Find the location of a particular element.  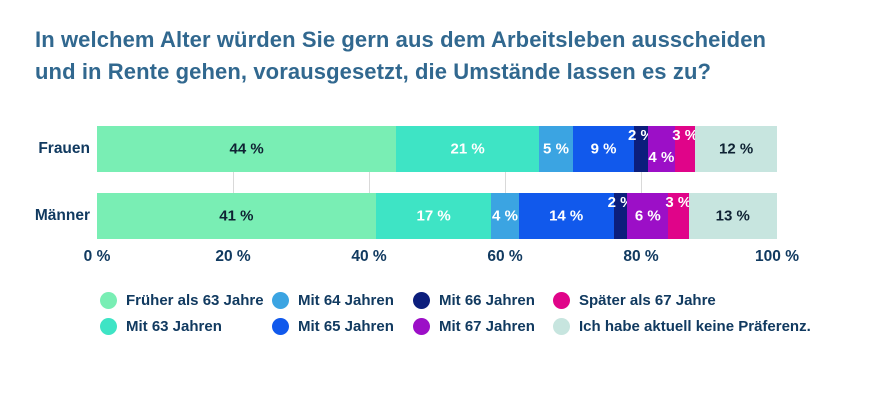

bar-value-label: 13 % is located at coordinates (732, 216).